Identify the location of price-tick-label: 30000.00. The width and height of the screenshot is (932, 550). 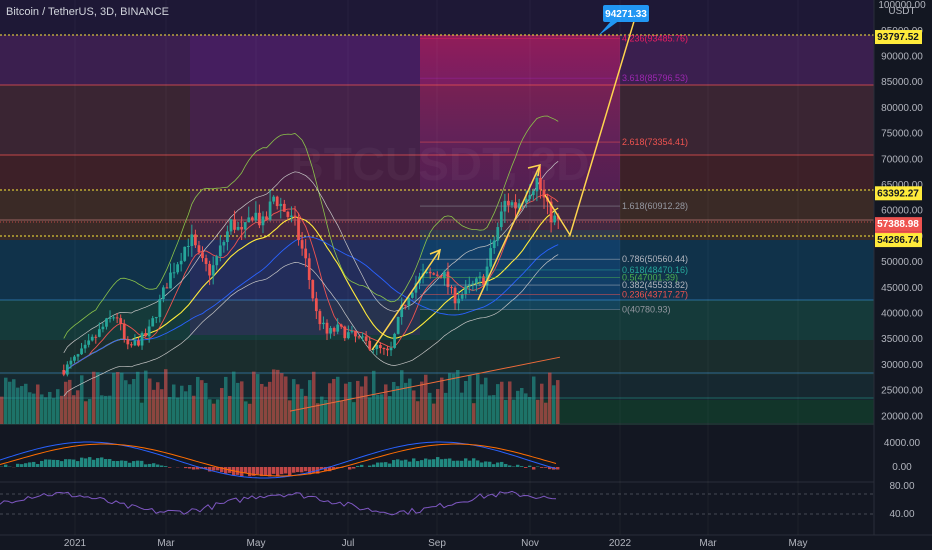
(902, 365).